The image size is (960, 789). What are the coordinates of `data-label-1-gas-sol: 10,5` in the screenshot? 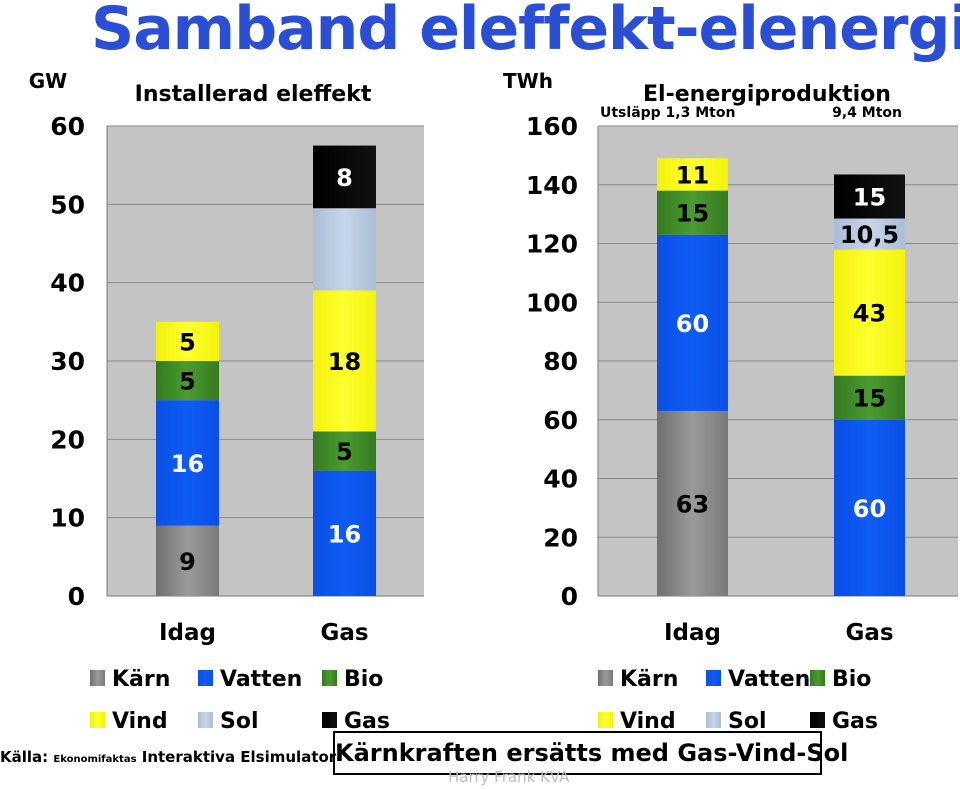 It's located at (869, 235).